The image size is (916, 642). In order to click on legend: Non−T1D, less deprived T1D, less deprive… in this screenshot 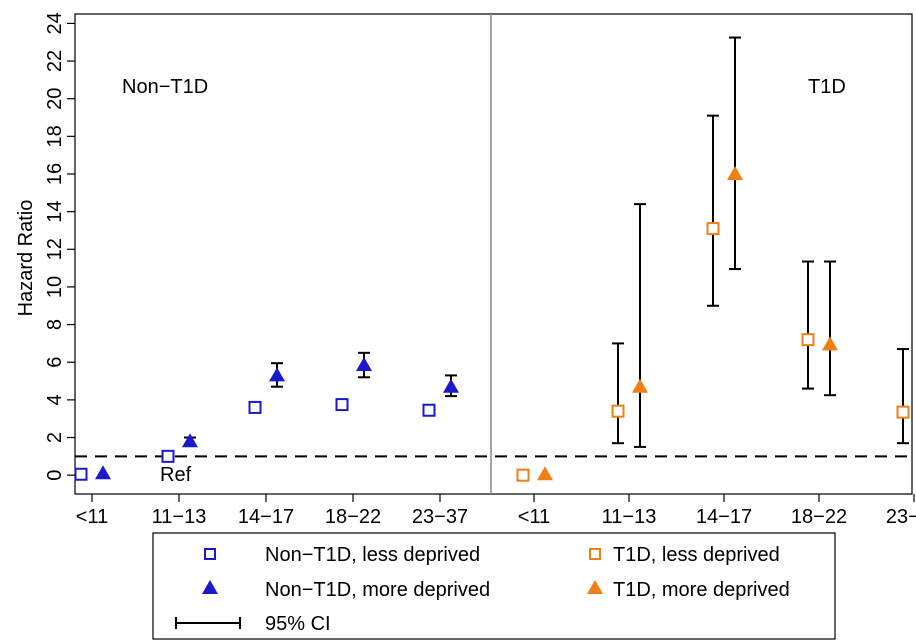, I will do `click(494, 586)`.